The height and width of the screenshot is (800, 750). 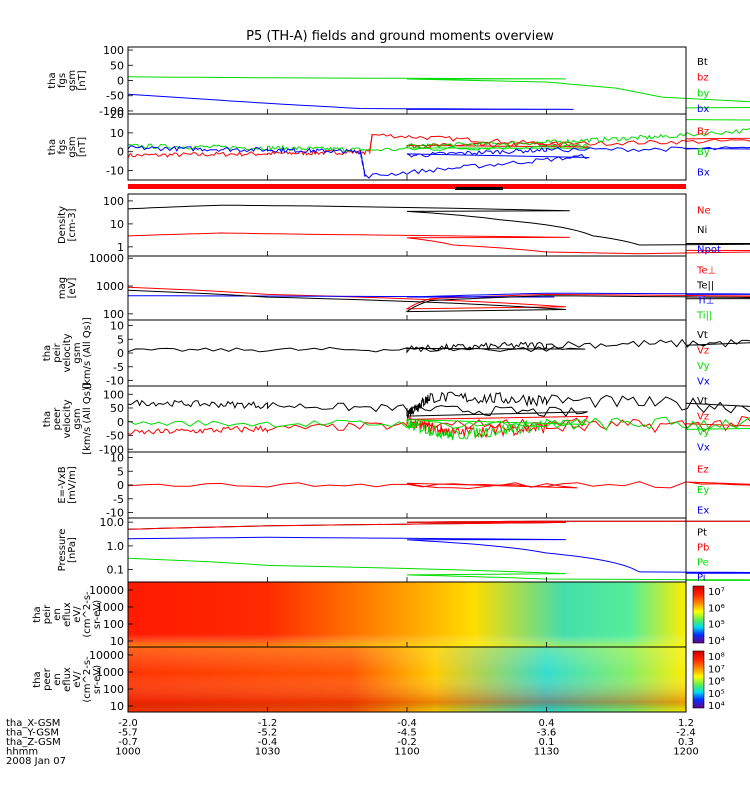 I want to click on legend-entry: Pe, so click(x=703, y=563).